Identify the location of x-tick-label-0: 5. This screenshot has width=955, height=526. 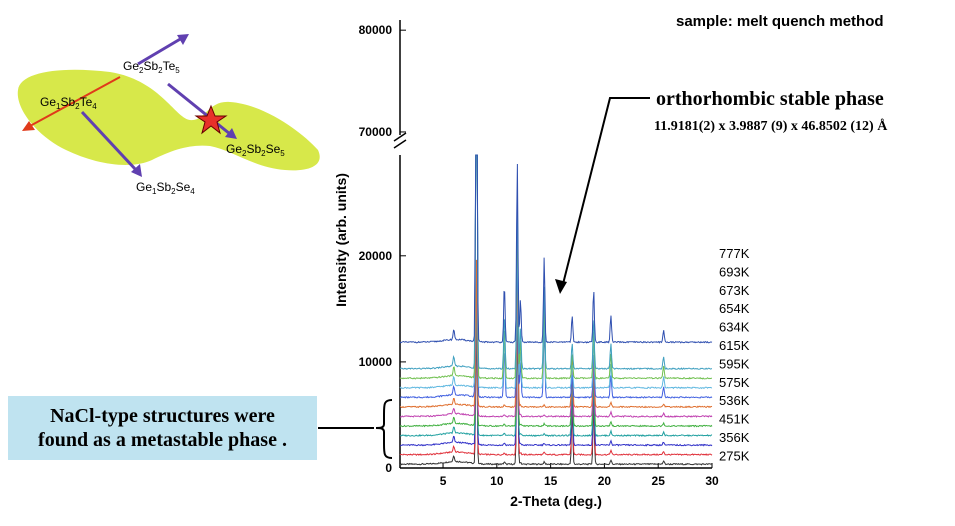
(443, 481).